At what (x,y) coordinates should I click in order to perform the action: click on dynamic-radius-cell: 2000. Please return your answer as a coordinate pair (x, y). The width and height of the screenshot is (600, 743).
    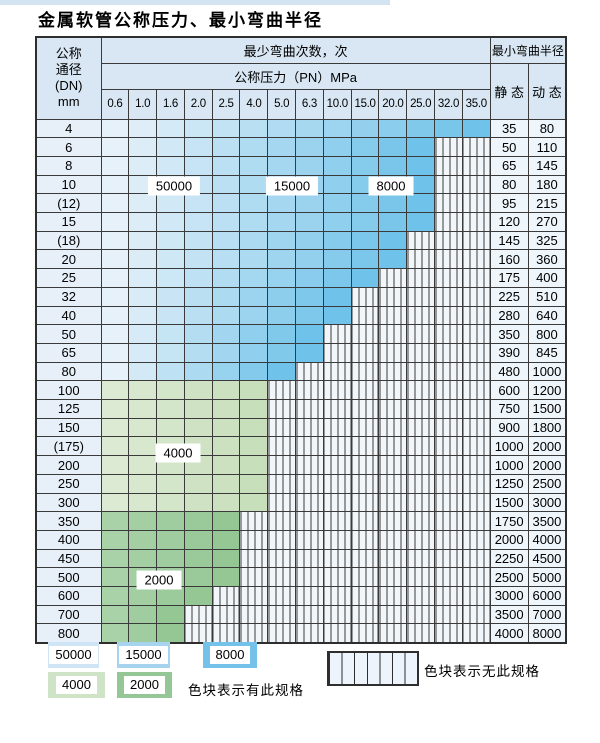
    Looking at the image, I should click on (547, 446).